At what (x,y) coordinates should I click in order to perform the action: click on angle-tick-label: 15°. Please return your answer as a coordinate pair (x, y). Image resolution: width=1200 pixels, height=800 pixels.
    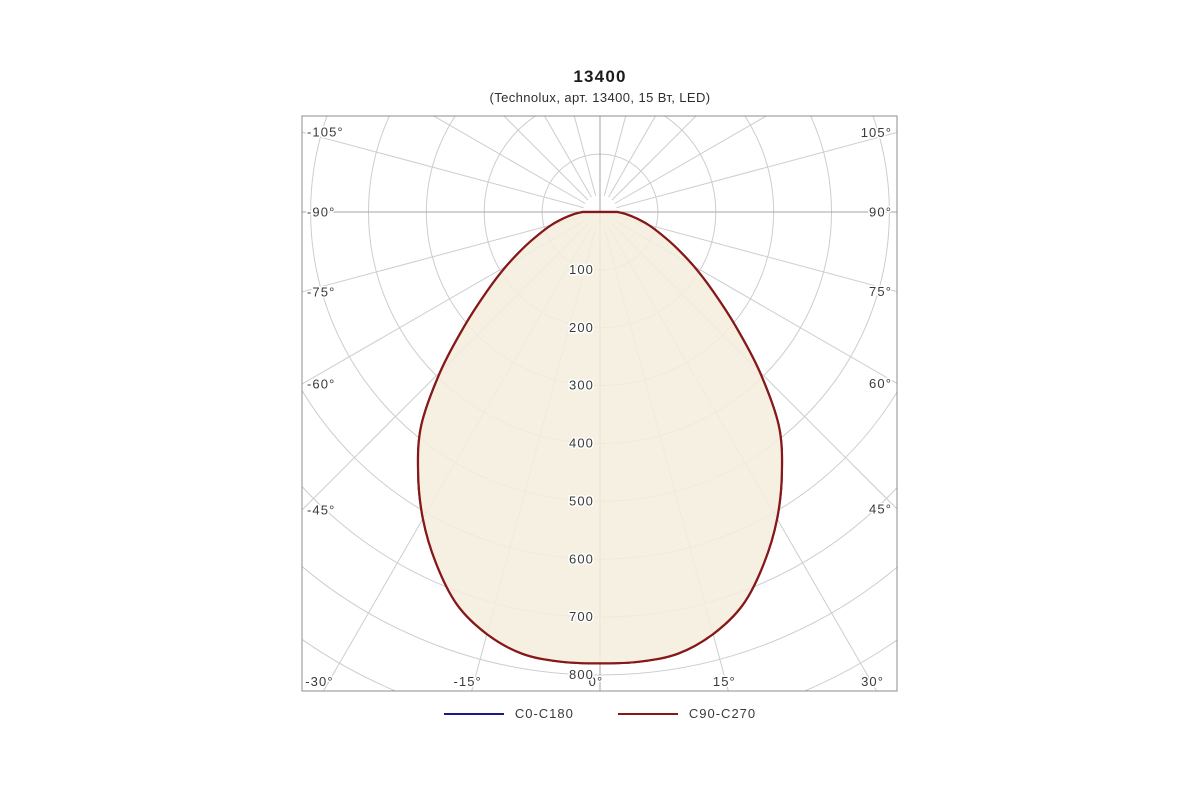
    Looking at the image, I should click on (724, 681).